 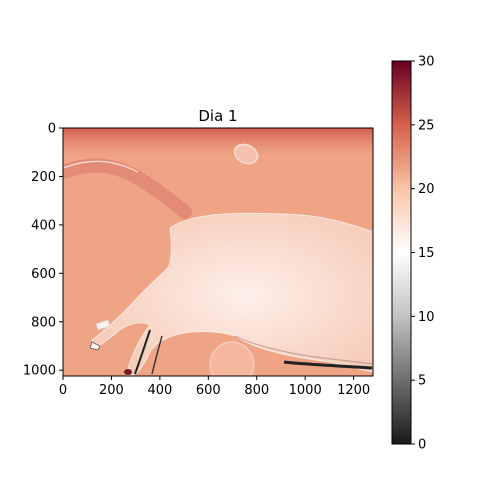 What do you see at coordinates (426, 62) in the screenshot?
I see `colorbar-tick-label: 30` at bounding box center [426, 62].